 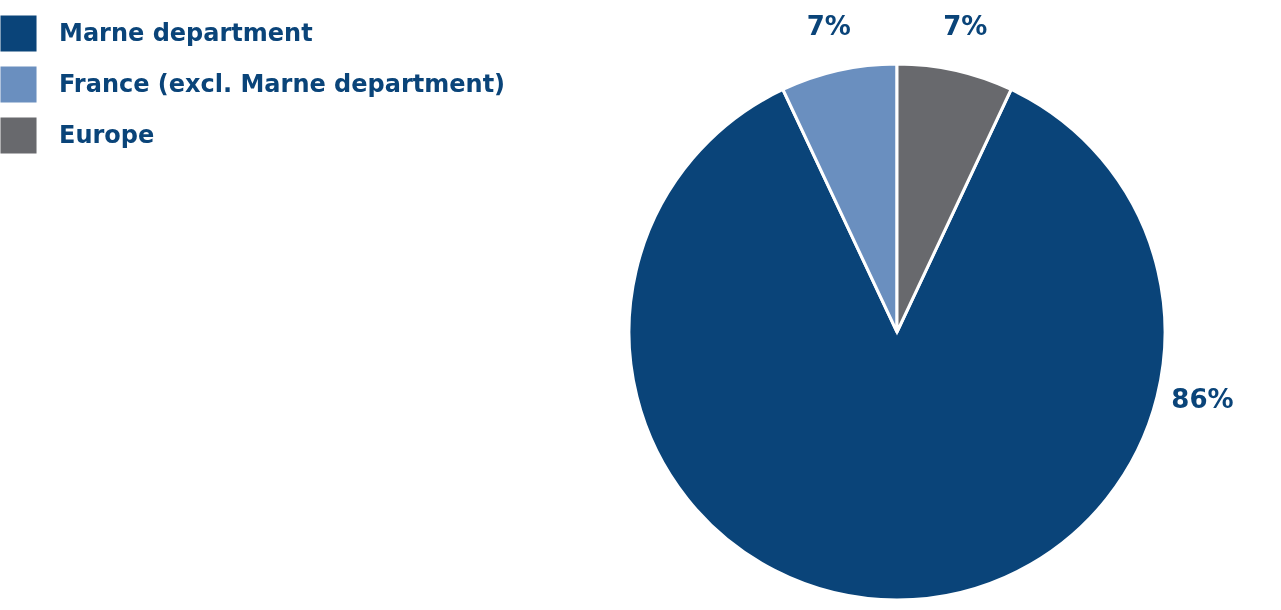 What do you see at coordinates (186, 32) in the screenshot?
I see `legend-label: Marne department` at bounding box center [186, 32].